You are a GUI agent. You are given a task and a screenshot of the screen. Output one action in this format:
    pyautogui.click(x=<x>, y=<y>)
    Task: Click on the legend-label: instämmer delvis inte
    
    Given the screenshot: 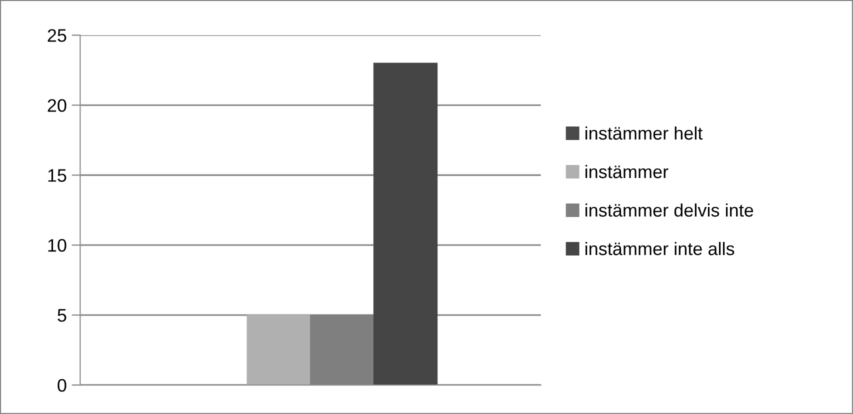 What is the action you would take?
    pyautogui.click(x=670, y=210)
    